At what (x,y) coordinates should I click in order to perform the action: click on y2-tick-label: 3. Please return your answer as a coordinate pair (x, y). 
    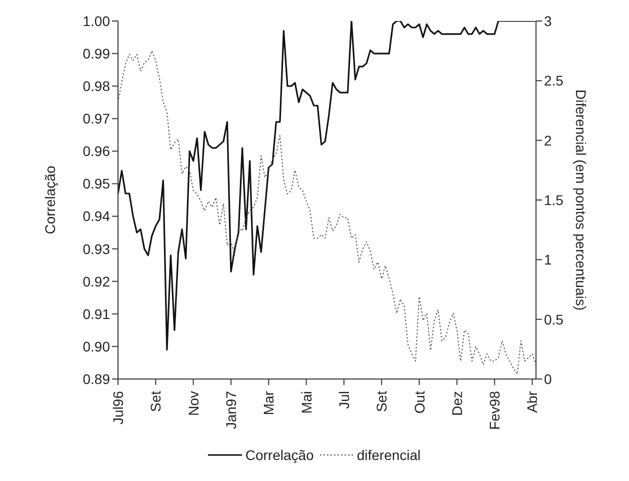
    Looking at the image, I should click on (548, 20).